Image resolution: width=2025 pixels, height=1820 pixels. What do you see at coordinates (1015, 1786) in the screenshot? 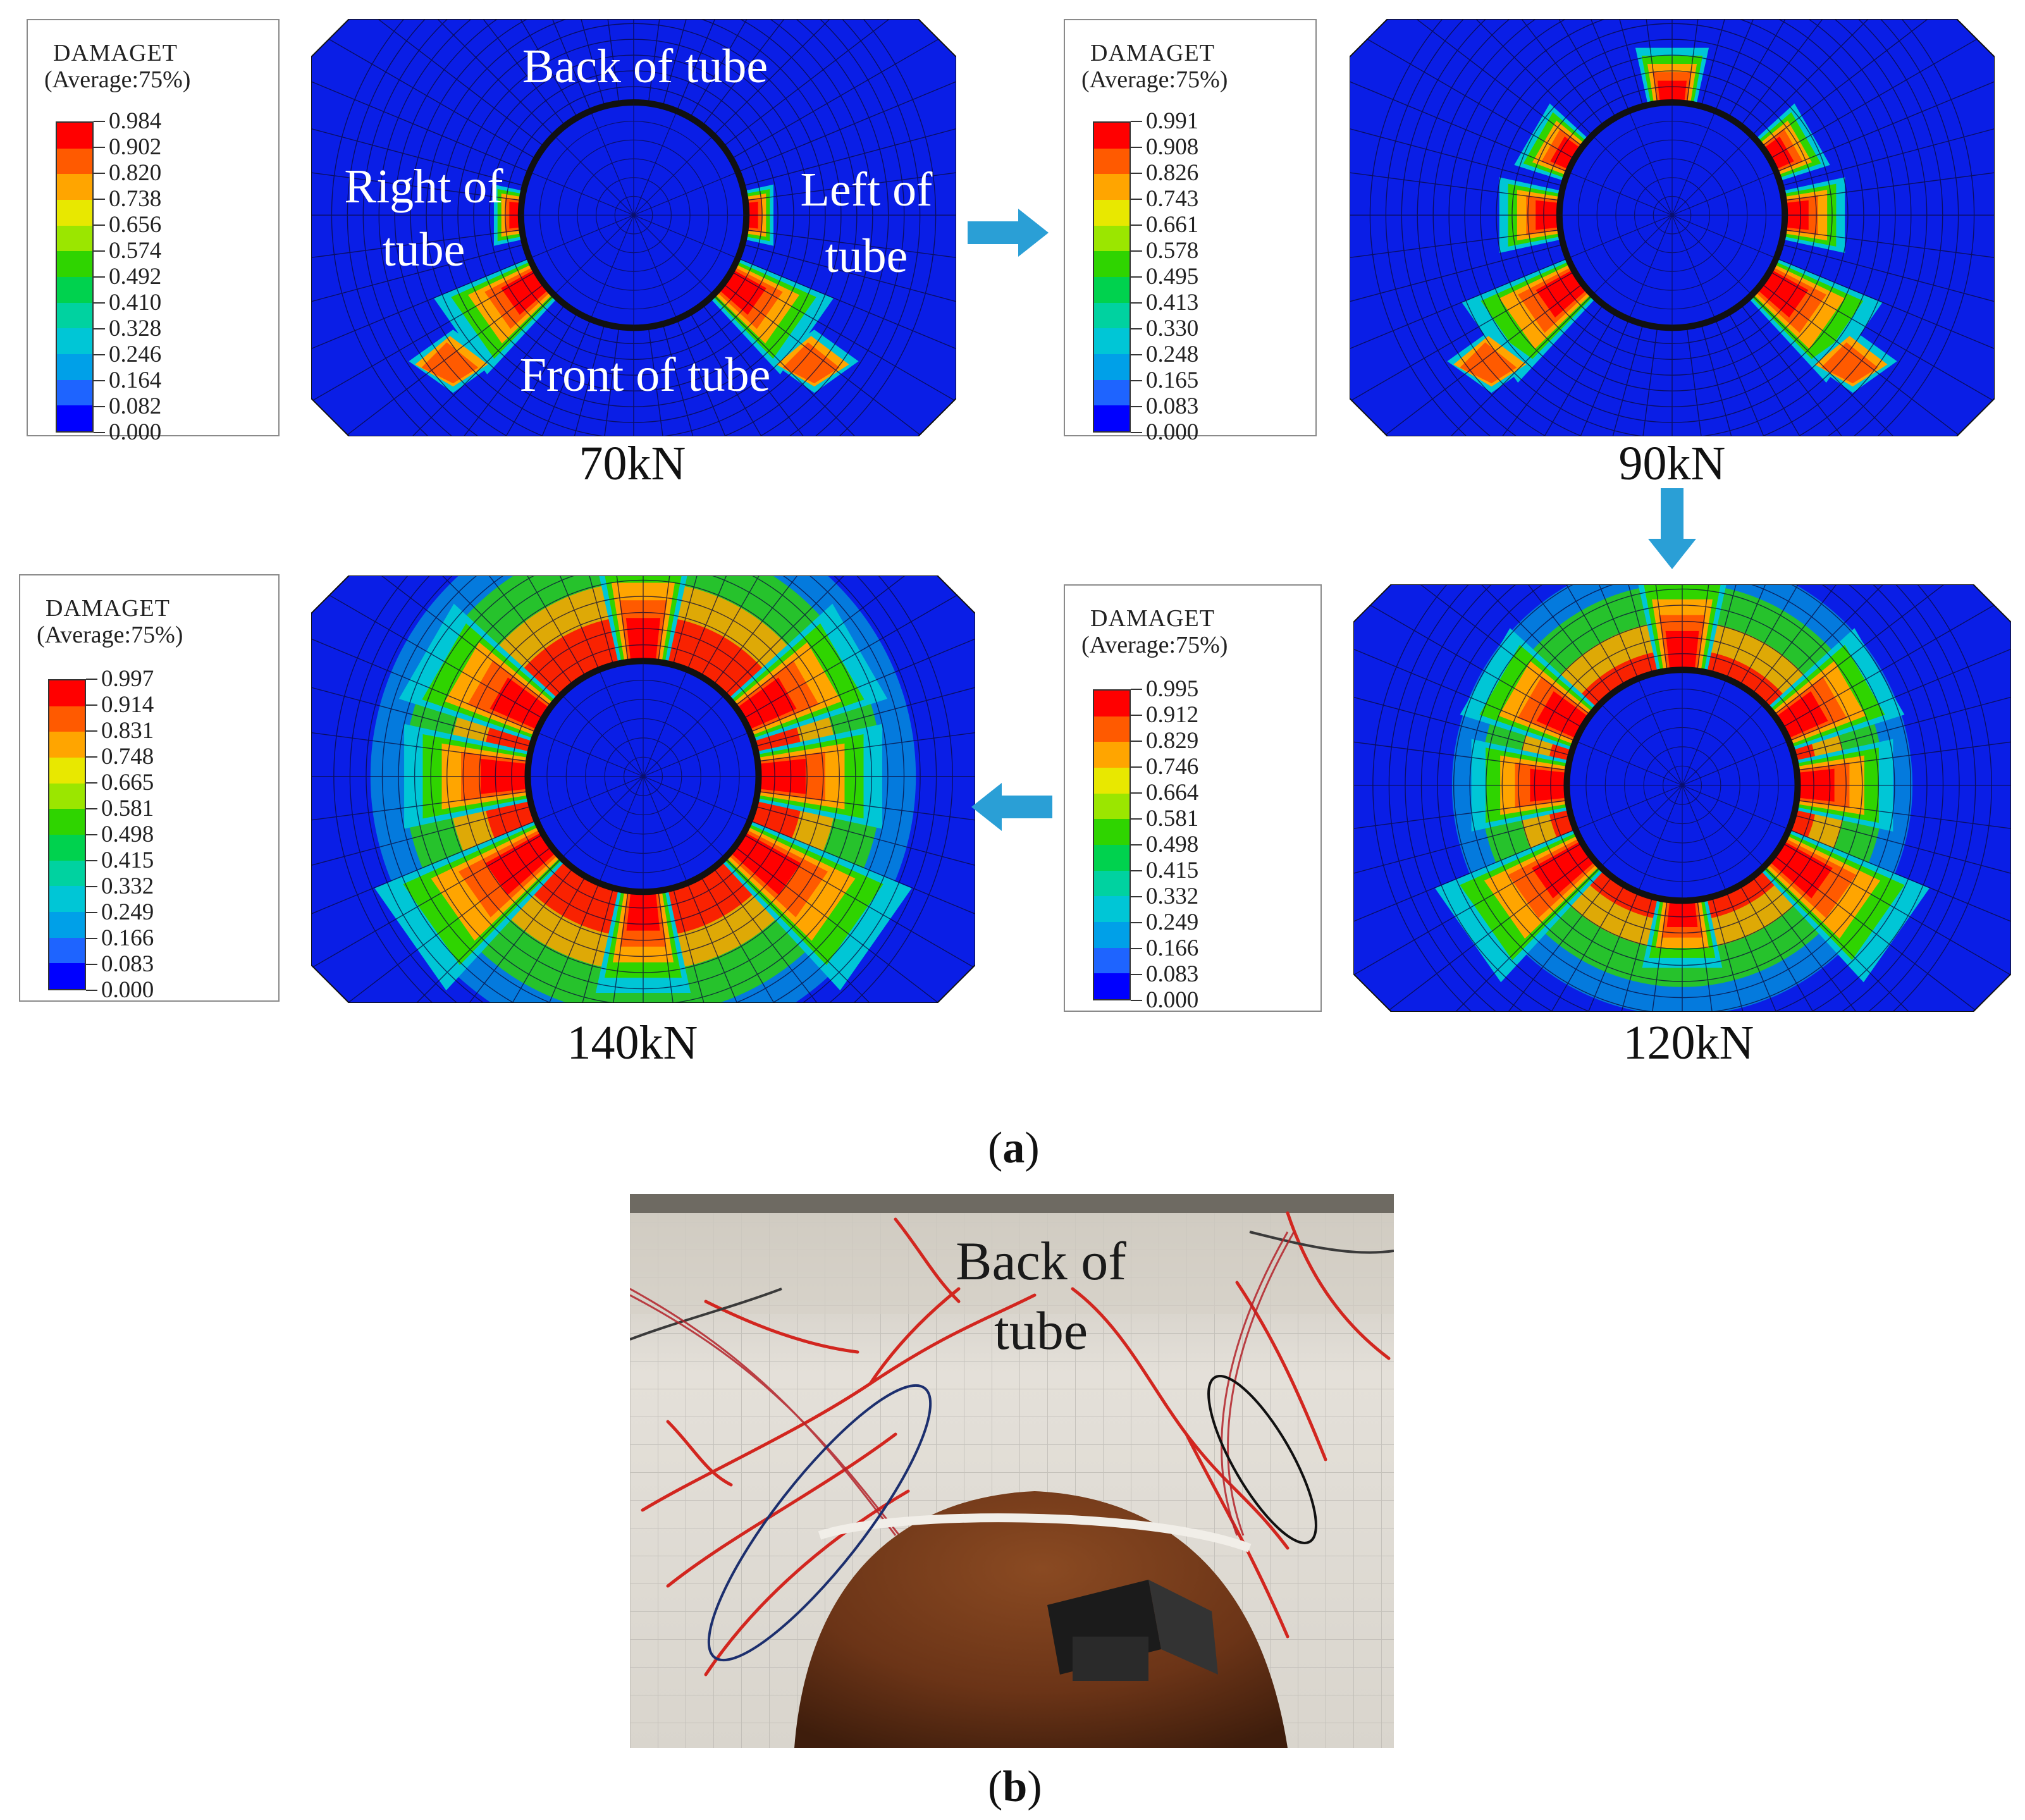
I see `caption-letter: b` at bounding box center [1015, 1786].